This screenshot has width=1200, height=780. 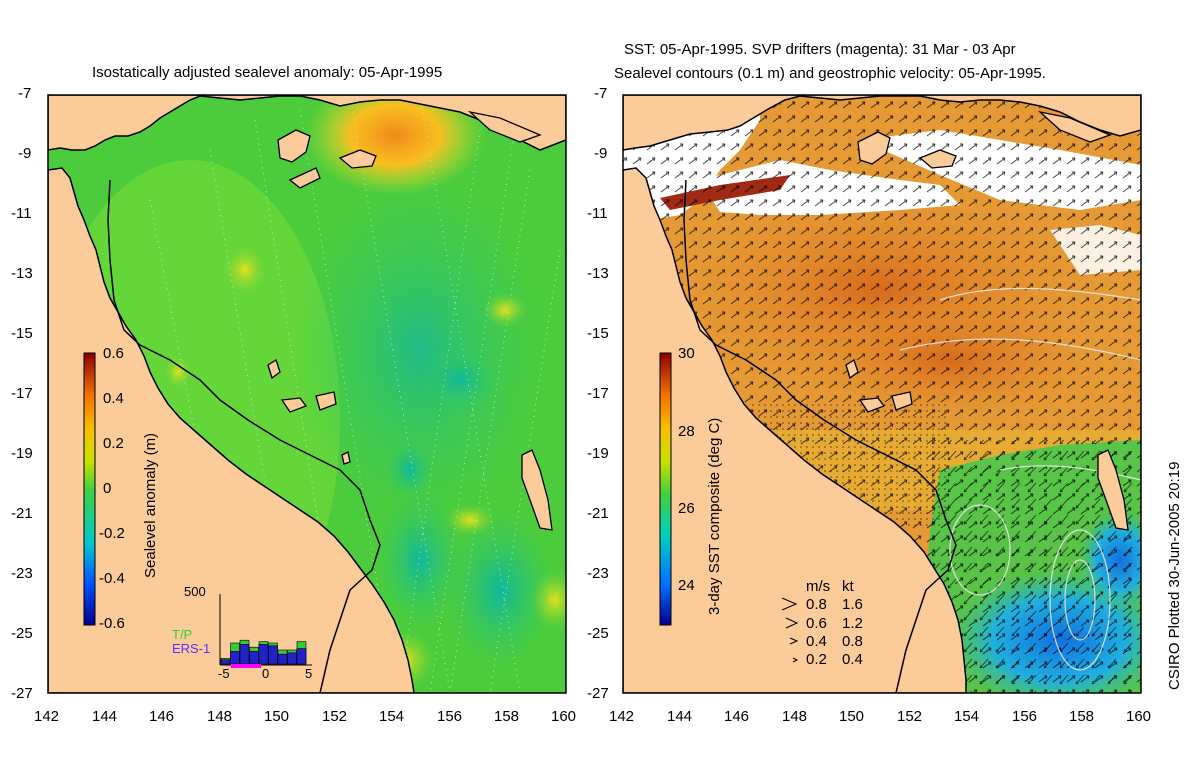 I want to click on velocity-legend-ms: 0.2, so click(x=816, y=659).